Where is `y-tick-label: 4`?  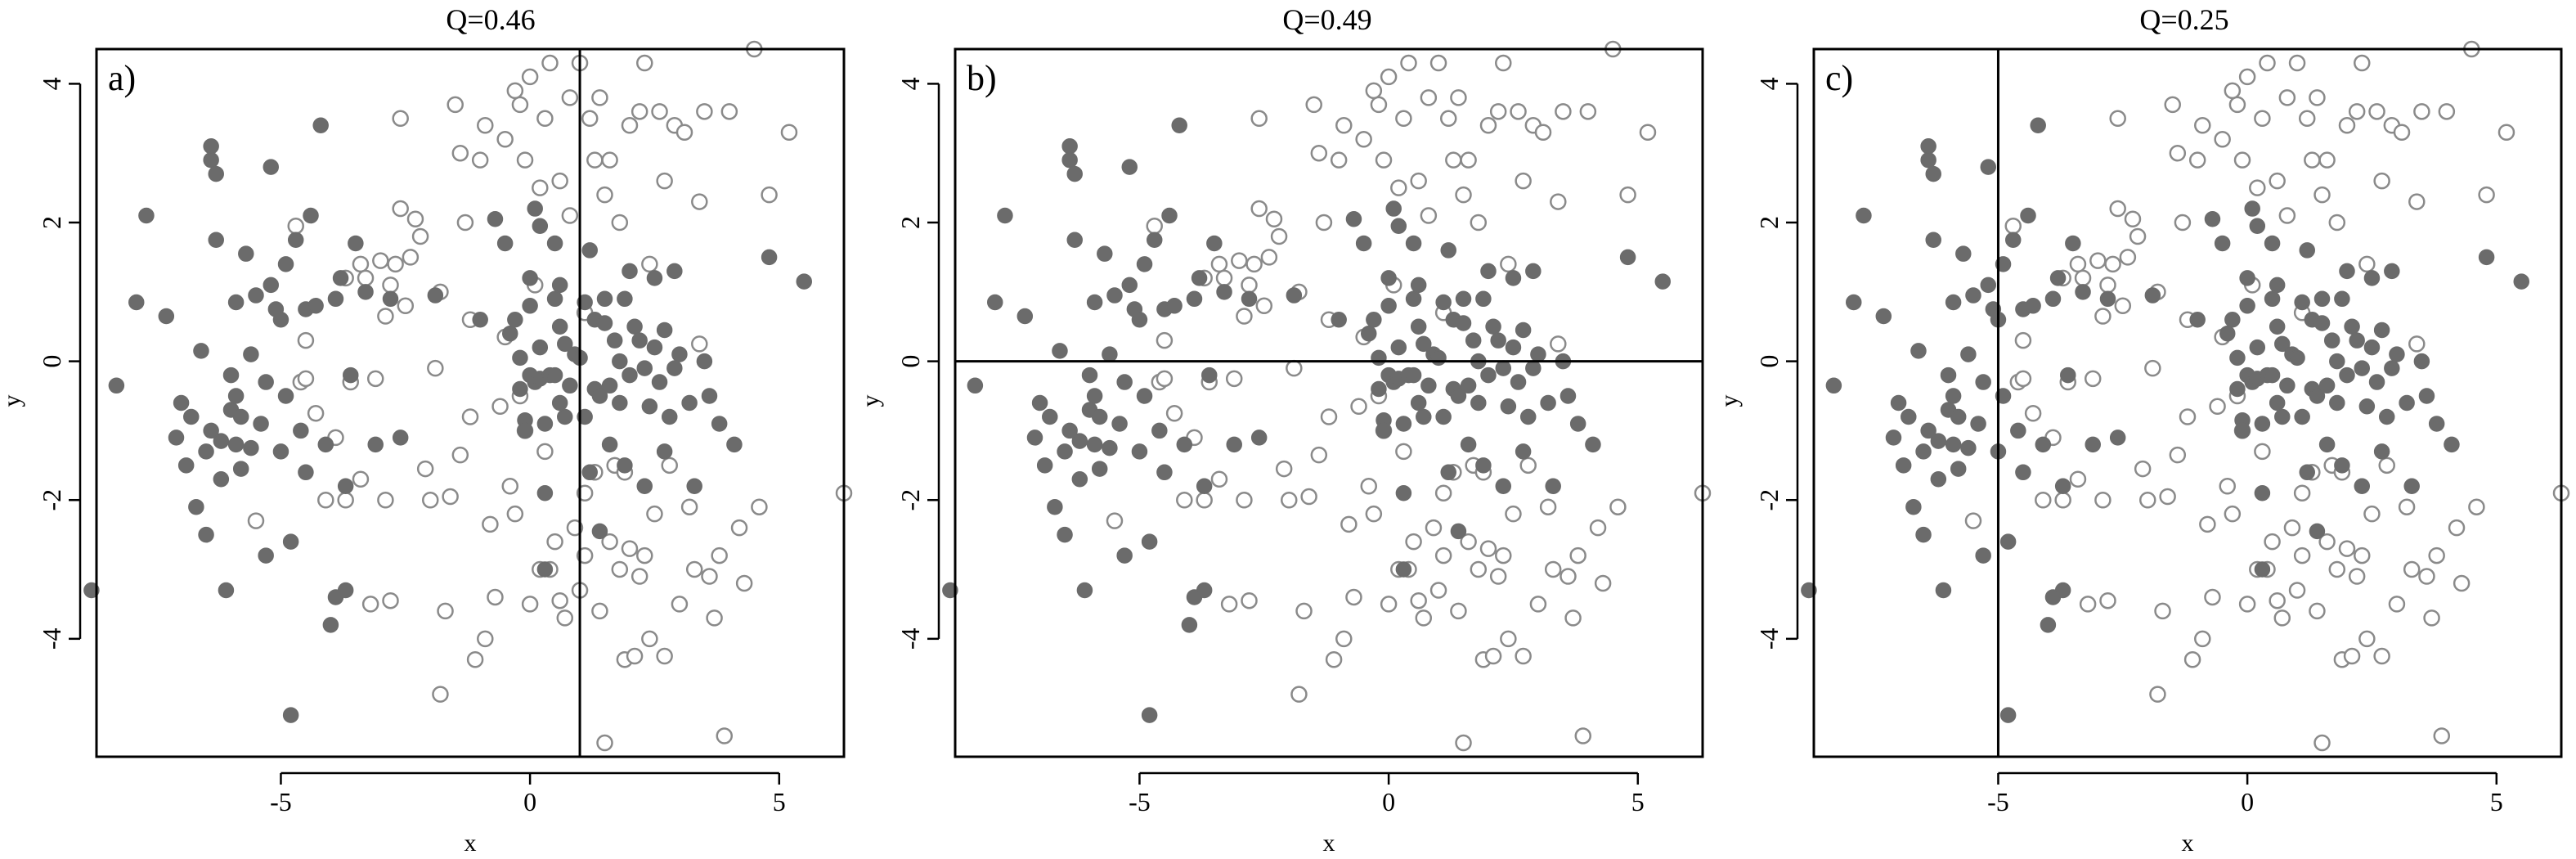 y-tick-label: 4 is located at coordinates (1769, 83).